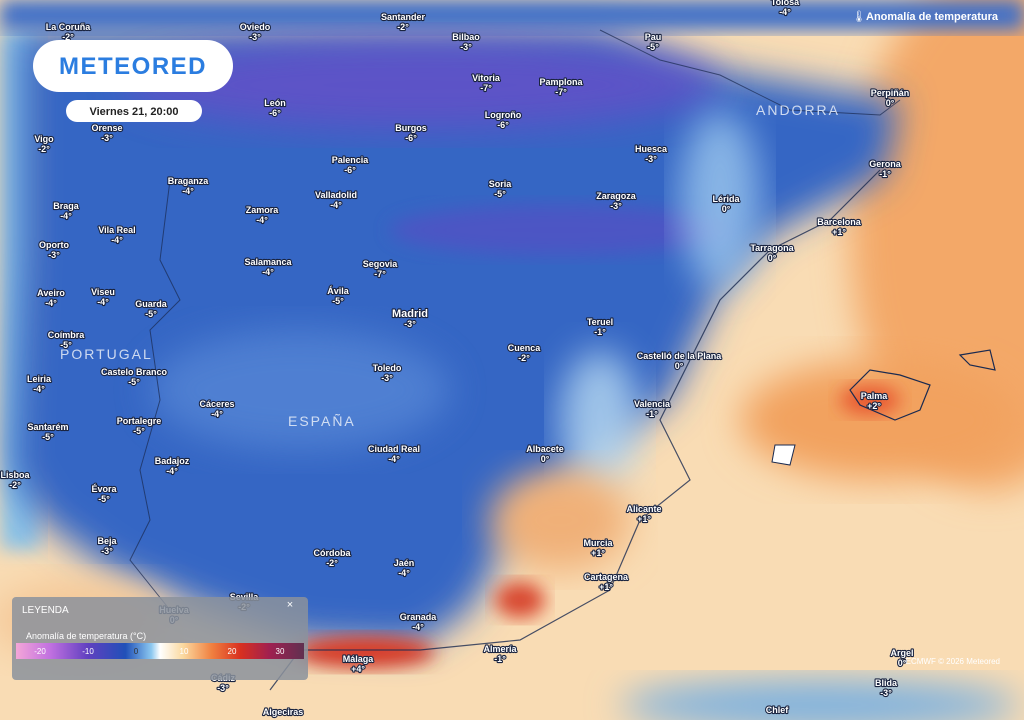 This screenshot has height=720, width=1024. Describe the element at coordinates (525, 348) in the screenshot. I see `city-name: Cuenca` at that location.